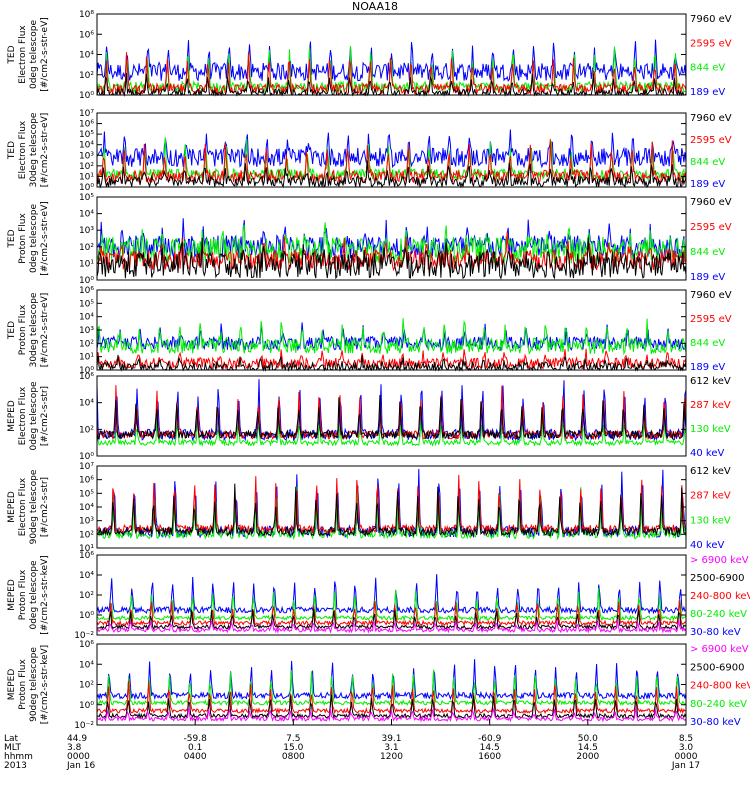  What do you see at coordinates (685, 766) in the screenshot?
I see `x-tick-label: Jan 17` at bounding box center [685, 766].